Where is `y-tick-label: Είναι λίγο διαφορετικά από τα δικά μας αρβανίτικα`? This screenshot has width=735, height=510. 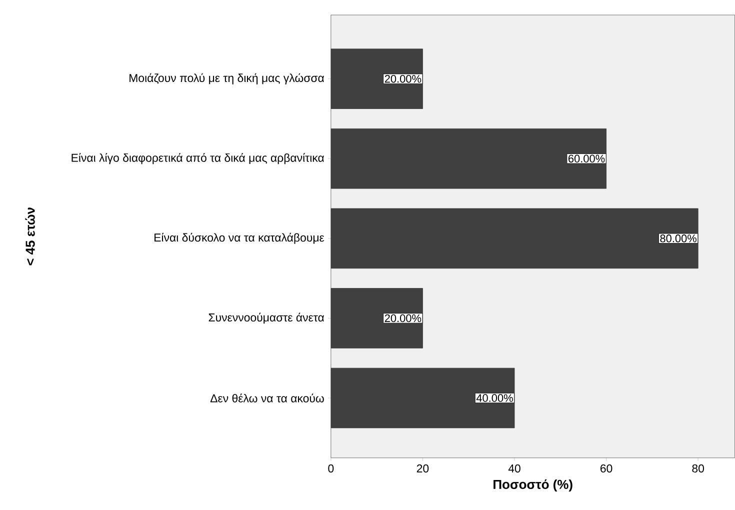
y-tick-label: Είναι λίγο διαφορετικά από τα δικά μας αρβανίτικα is located at coordinates (198, 158).